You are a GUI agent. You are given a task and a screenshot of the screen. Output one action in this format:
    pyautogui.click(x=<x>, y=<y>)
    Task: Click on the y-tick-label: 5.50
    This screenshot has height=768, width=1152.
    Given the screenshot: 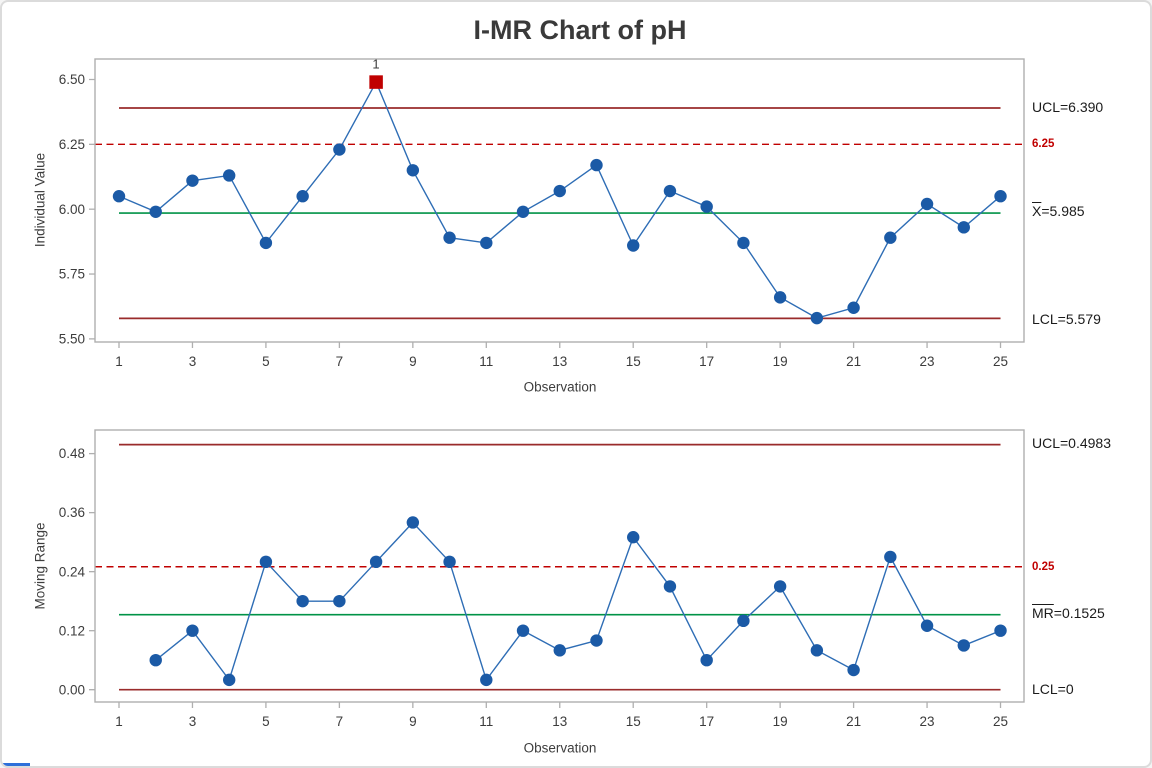 What is the action you would take?
    pyautogui.click(x=72, y=338)
    